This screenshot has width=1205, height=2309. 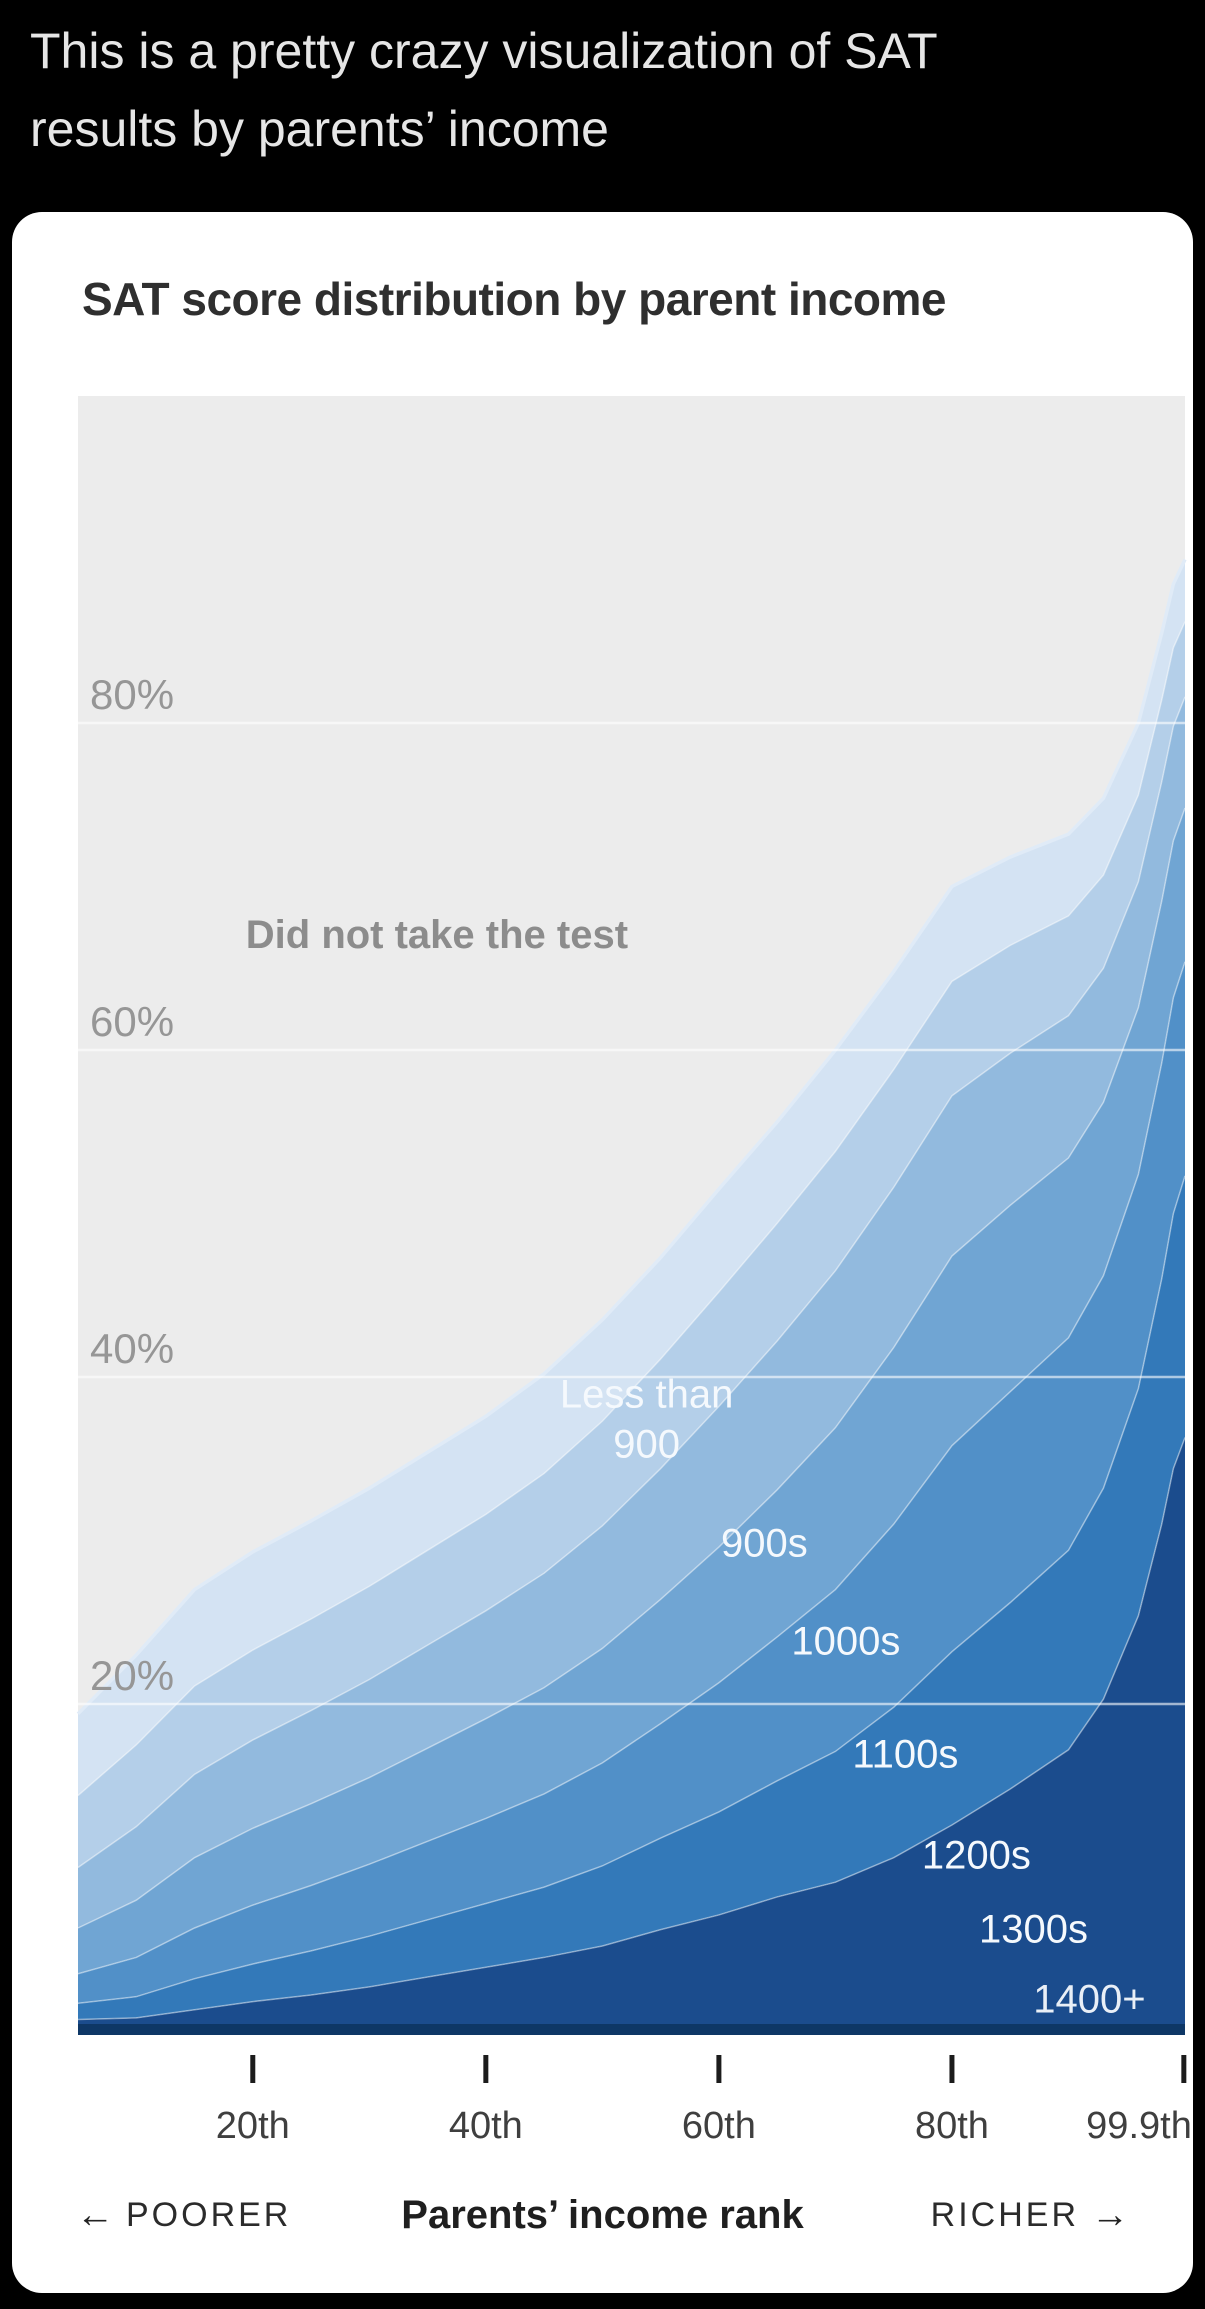 I want to click on x-tick-label-20th: 20th, so click(x=253, y=2126).